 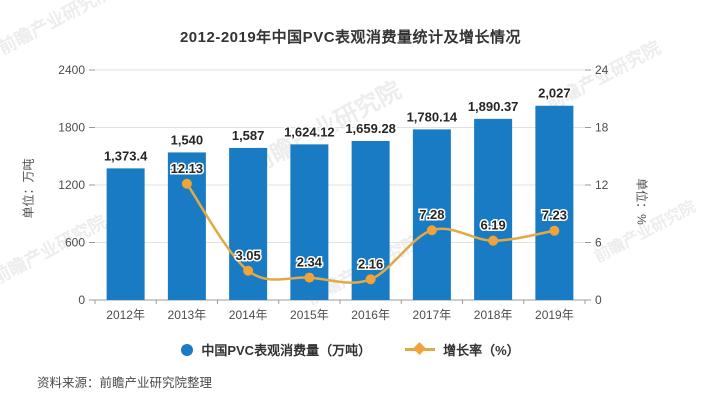 What do you see at coordinates (554, 93) in the screenshot?
I see `bar-value-label: 2,027` at bounding box center [554, 93].